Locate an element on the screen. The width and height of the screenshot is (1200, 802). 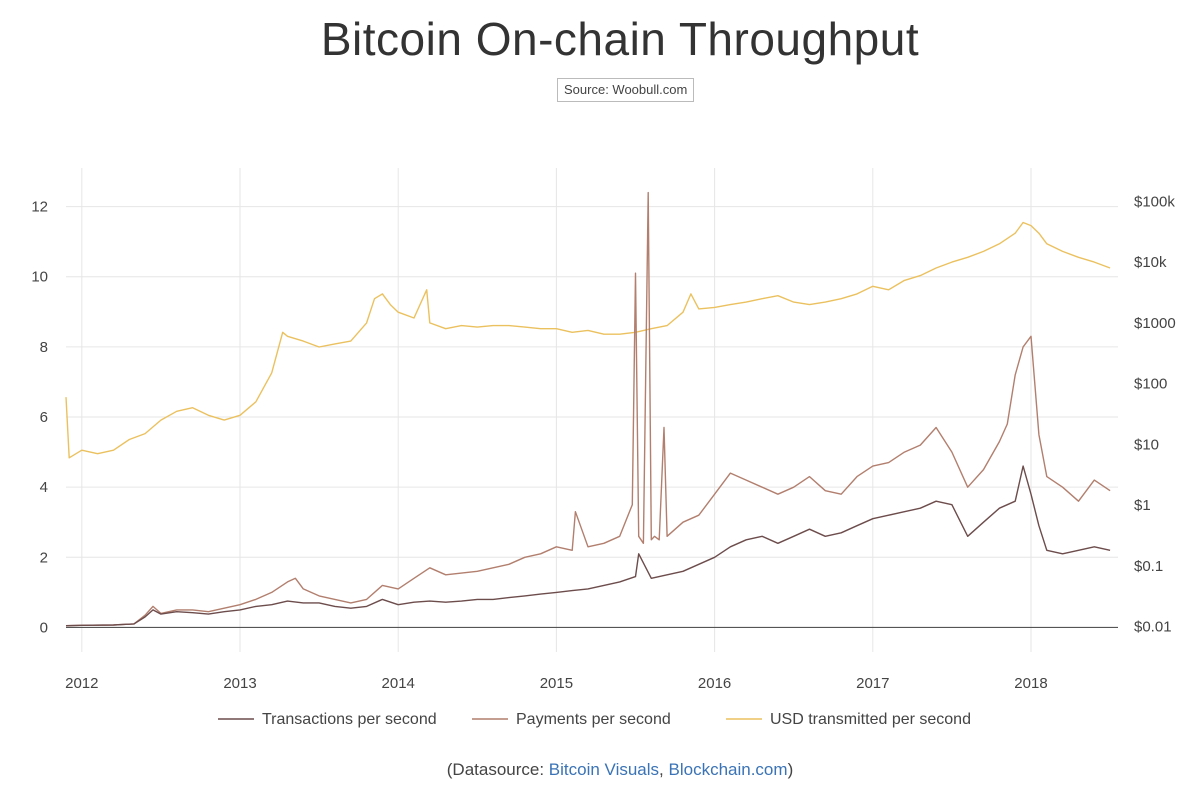
x-tick-label: 2014 is located at coordinates (398, 683).